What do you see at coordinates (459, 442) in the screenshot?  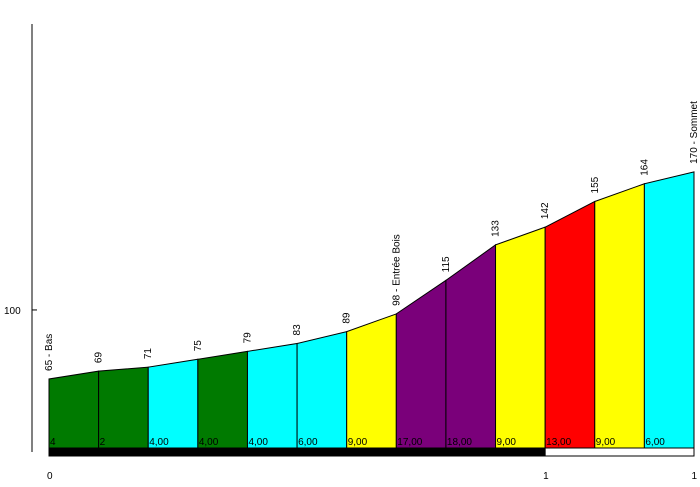 I see `gradient-label: 18,00` at bounding box center [459, 442].